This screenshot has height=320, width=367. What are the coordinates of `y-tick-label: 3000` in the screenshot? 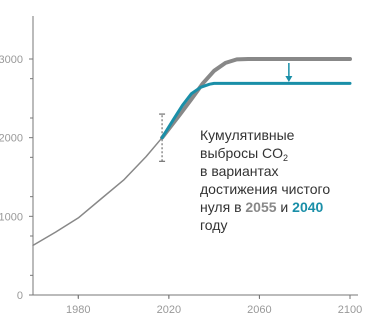 It's located at (11, 60).